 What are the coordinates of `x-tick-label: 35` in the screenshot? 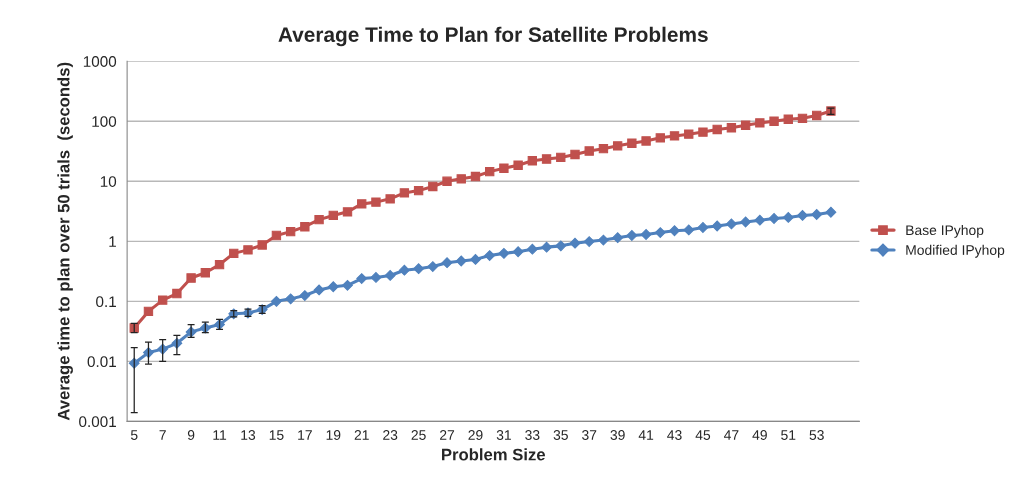 It's located at (560, 435).